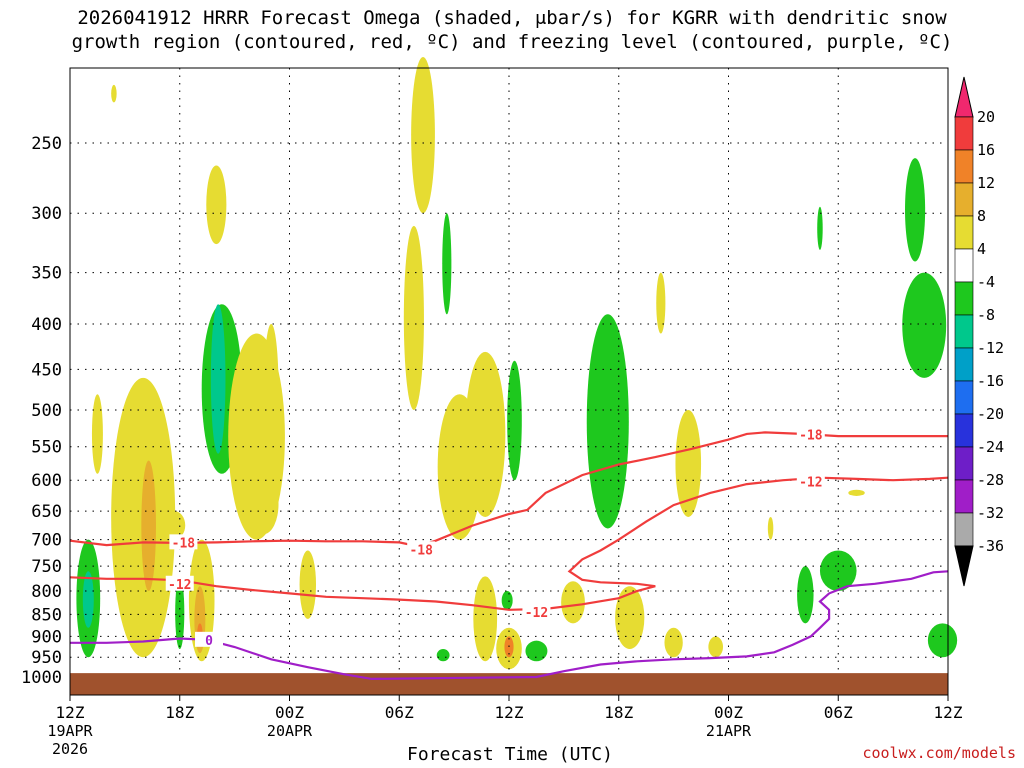  Describe the element at coordinates (46, 615) in the screenshot. I see `y-tick-label: 850` at that location.